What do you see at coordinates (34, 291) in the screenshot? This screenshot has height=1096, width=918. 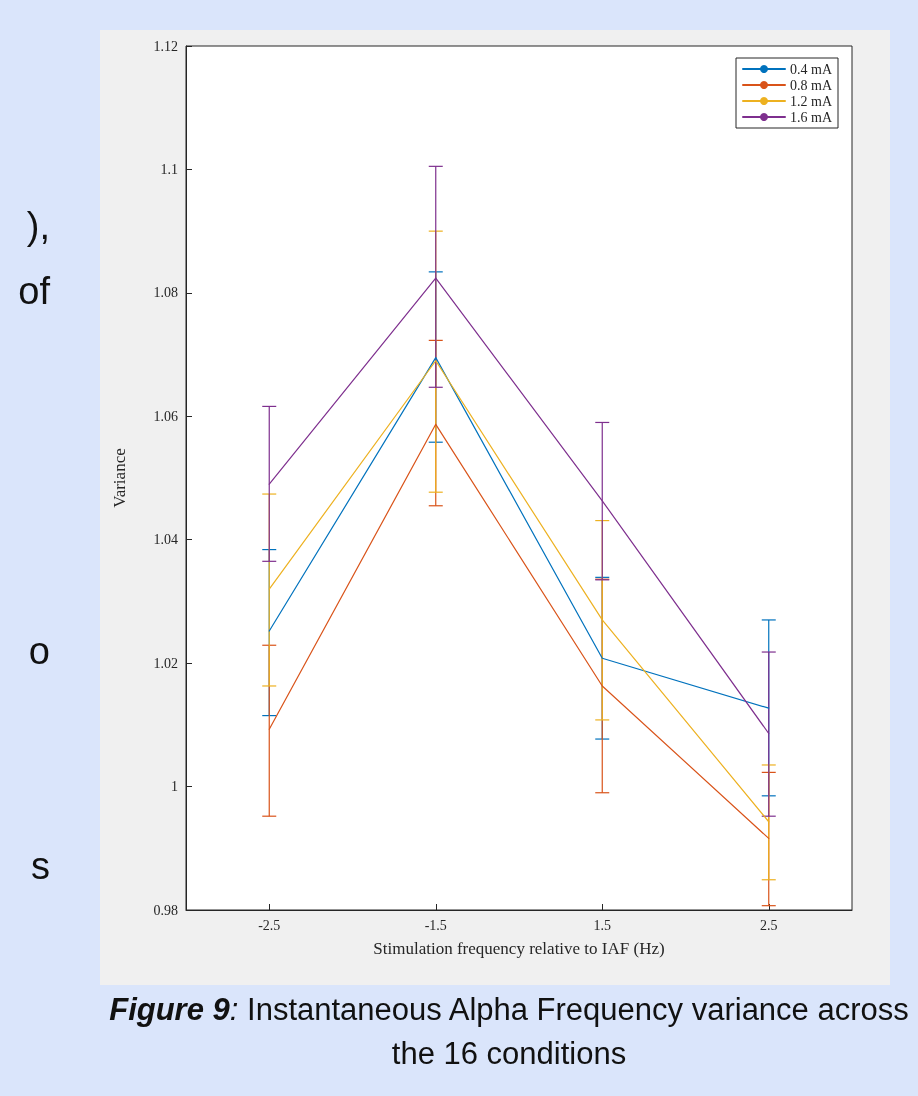 I see `text: of` at bounding box center [34, 291].